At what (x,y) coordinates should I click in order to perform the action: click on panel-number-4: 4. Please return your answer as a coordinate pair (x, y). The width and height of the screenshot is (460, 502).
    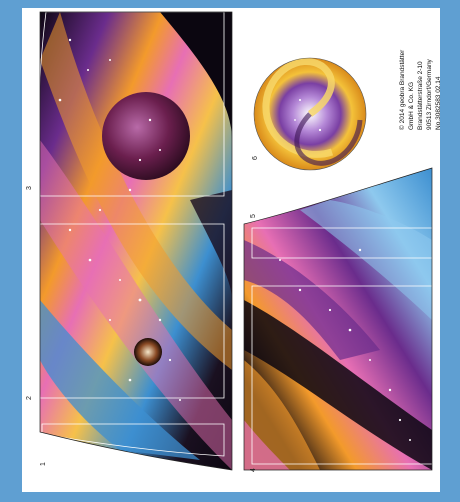
    Looking at the image, I should click on (253, 470).